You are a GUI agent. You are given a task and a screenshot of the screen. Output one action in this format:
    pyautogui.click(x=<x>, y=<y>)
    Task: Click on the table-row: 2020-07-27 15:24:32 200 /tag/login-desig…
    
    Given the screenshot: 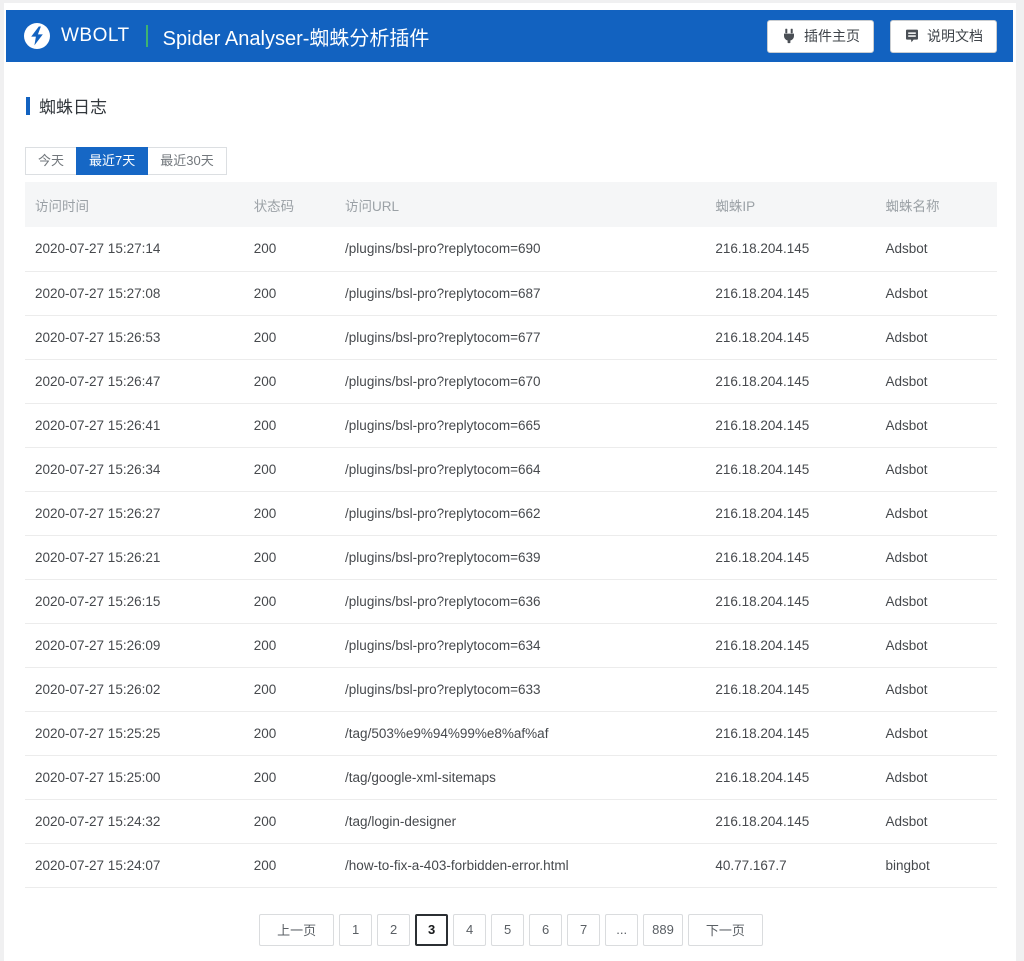 What is the action you would take?
    pyautogui.click(x=511, y=821)
    